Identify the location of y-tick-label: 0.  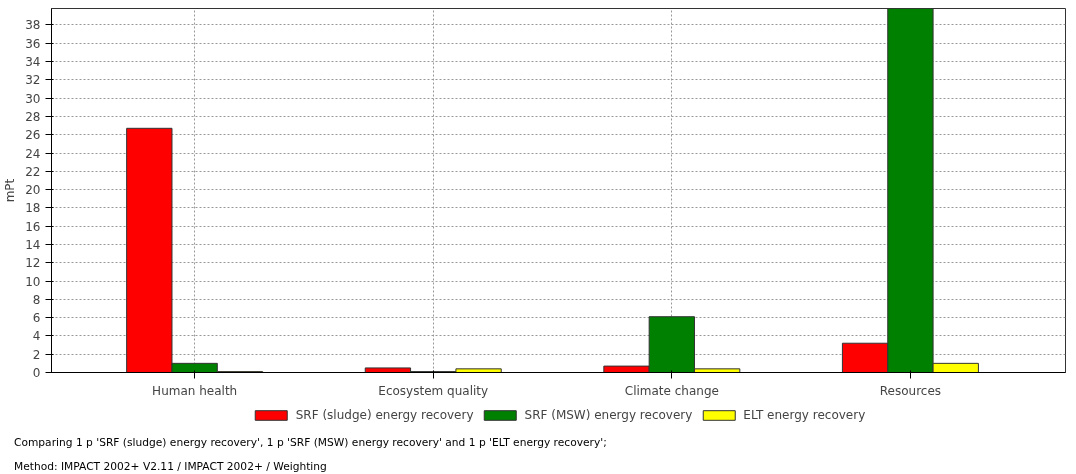
(36, 373).